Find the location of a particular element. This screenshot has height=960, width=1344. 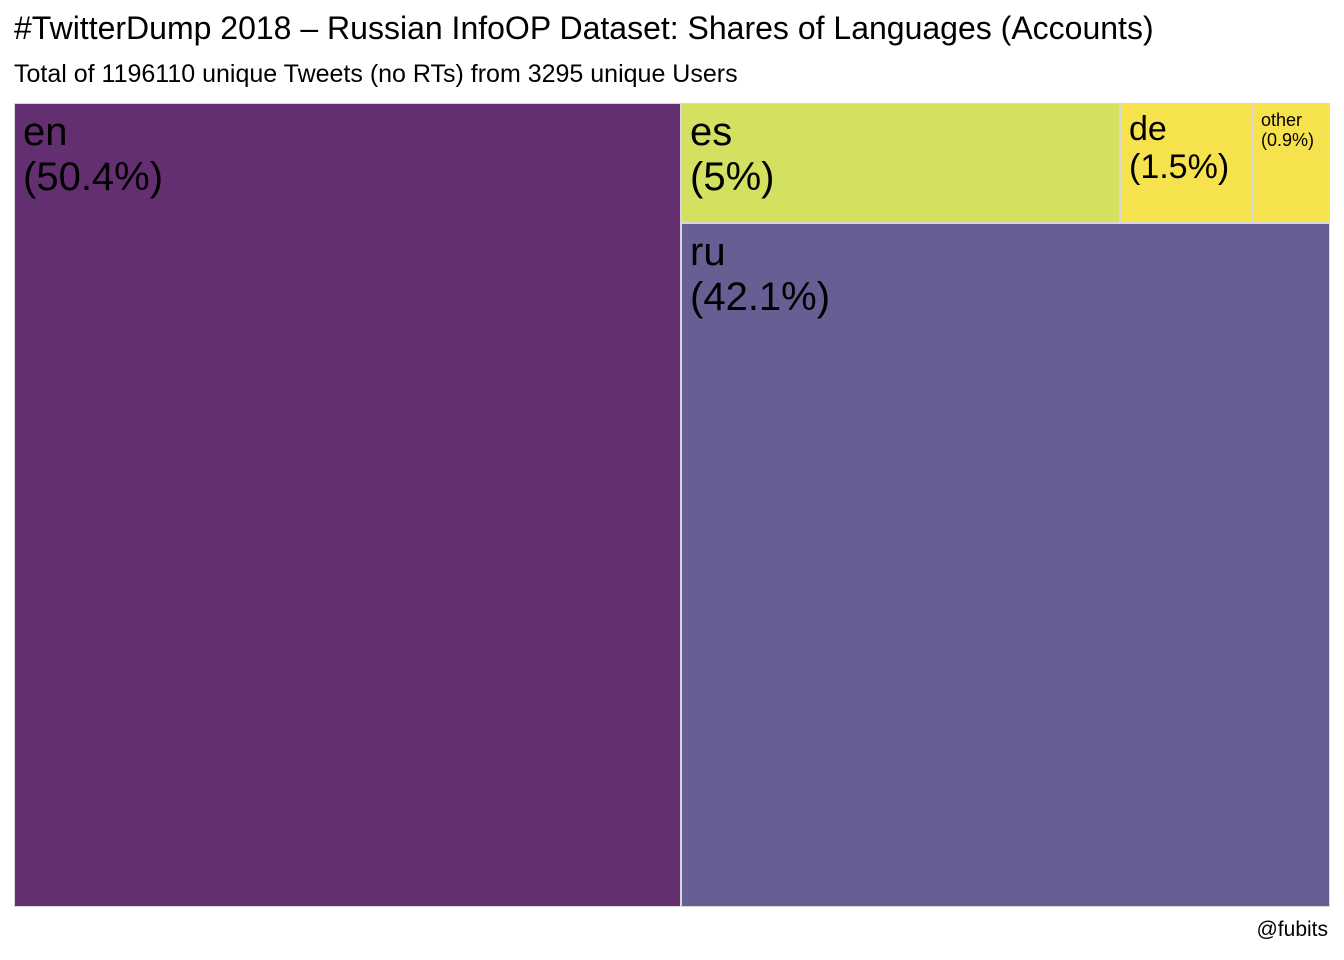

tile-share-ru: (42.1%) is located at coordinates (760, 297).